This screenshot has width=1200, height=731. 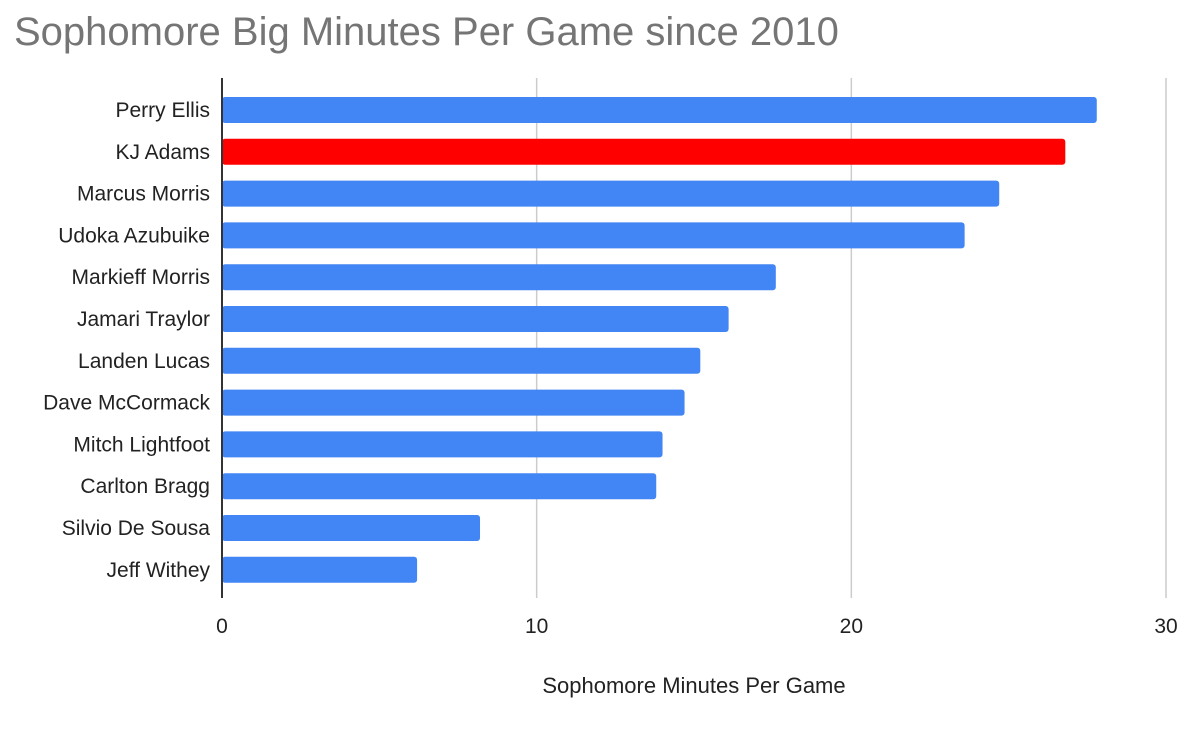 What do you see at coordinates (536, 626) in the screenshot?
I see `x-tick-label: 10` at bounding box center [536, 626].